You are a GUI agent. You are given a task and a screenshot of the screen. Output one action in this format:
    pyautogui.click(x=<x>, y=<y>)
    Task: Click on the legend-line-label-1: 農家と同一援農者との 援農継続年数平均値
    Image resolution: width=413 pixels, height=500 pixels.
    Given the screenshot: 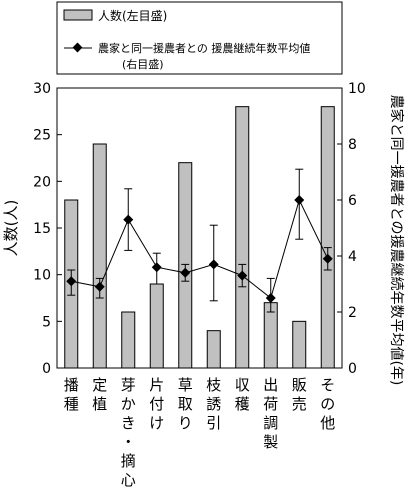 What is the action you would take?
    pyautogui.click(x=204, y=48)
    